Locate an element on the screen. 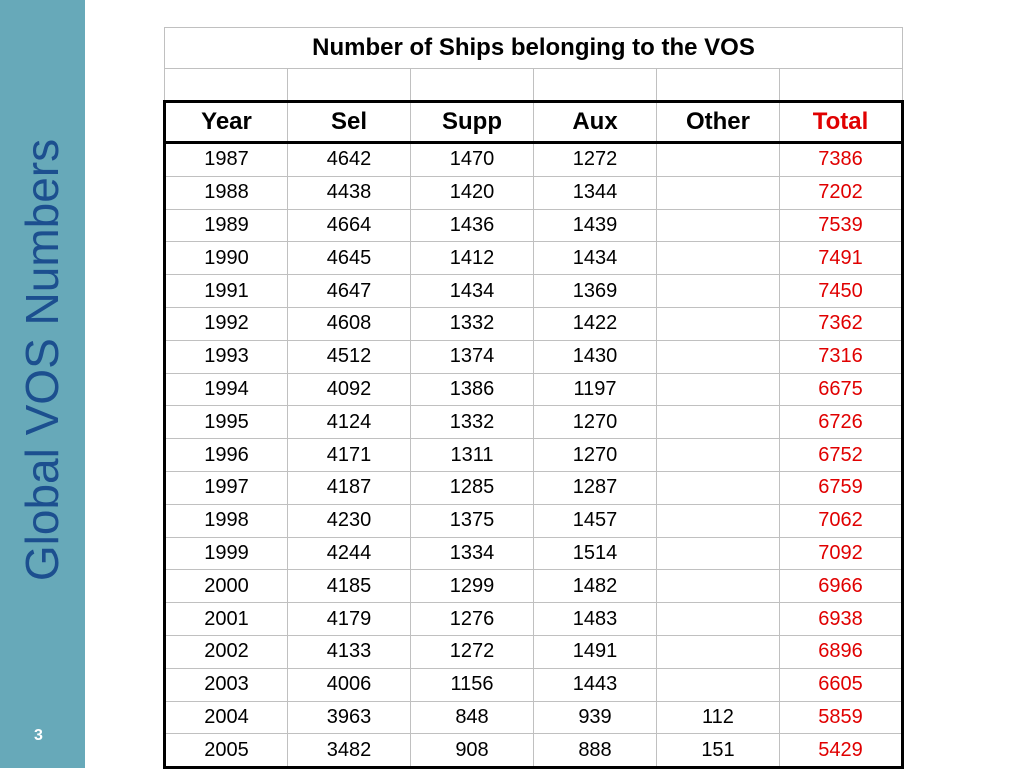  cell: 1514 is located at coordinates (595, 553).